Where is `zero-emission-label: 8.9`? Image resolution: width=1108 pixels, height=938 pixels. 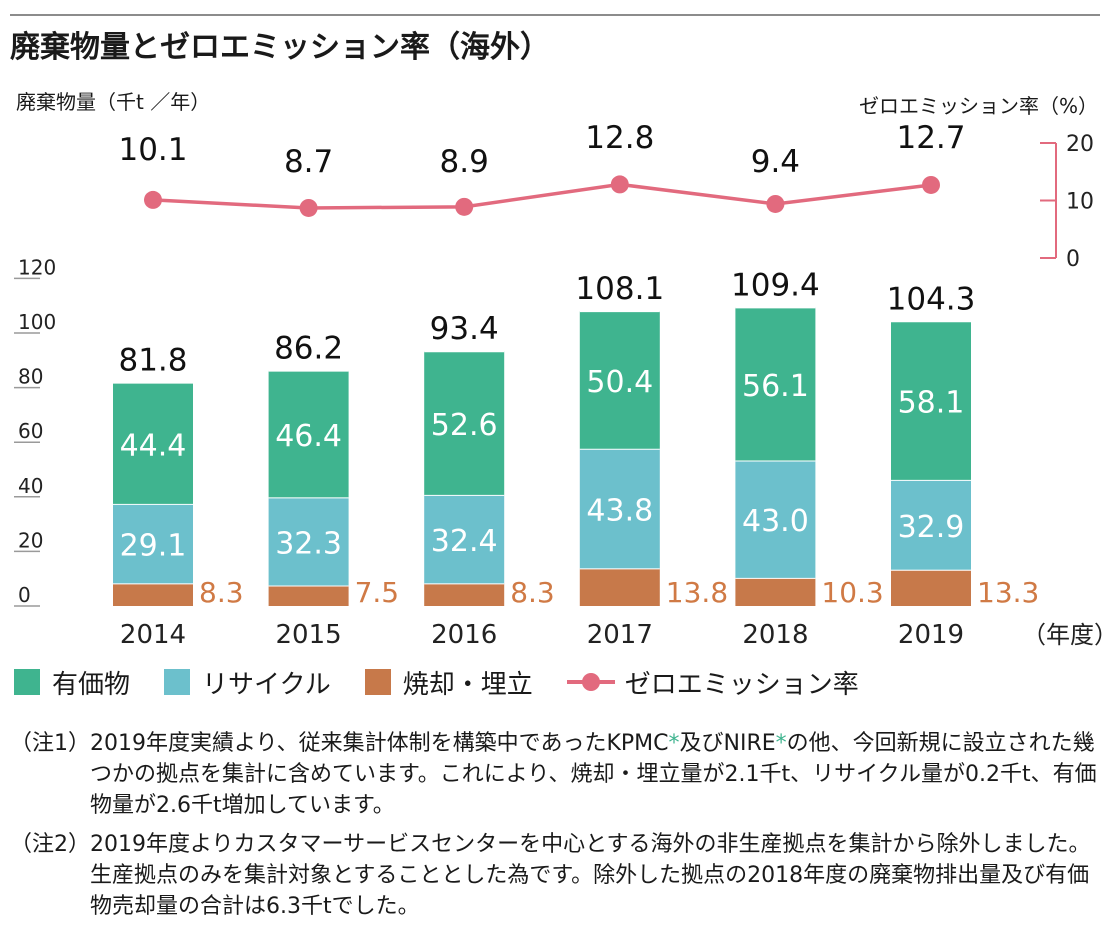
zero-emission-label: 8.9 is located at coordinates (464, 162).